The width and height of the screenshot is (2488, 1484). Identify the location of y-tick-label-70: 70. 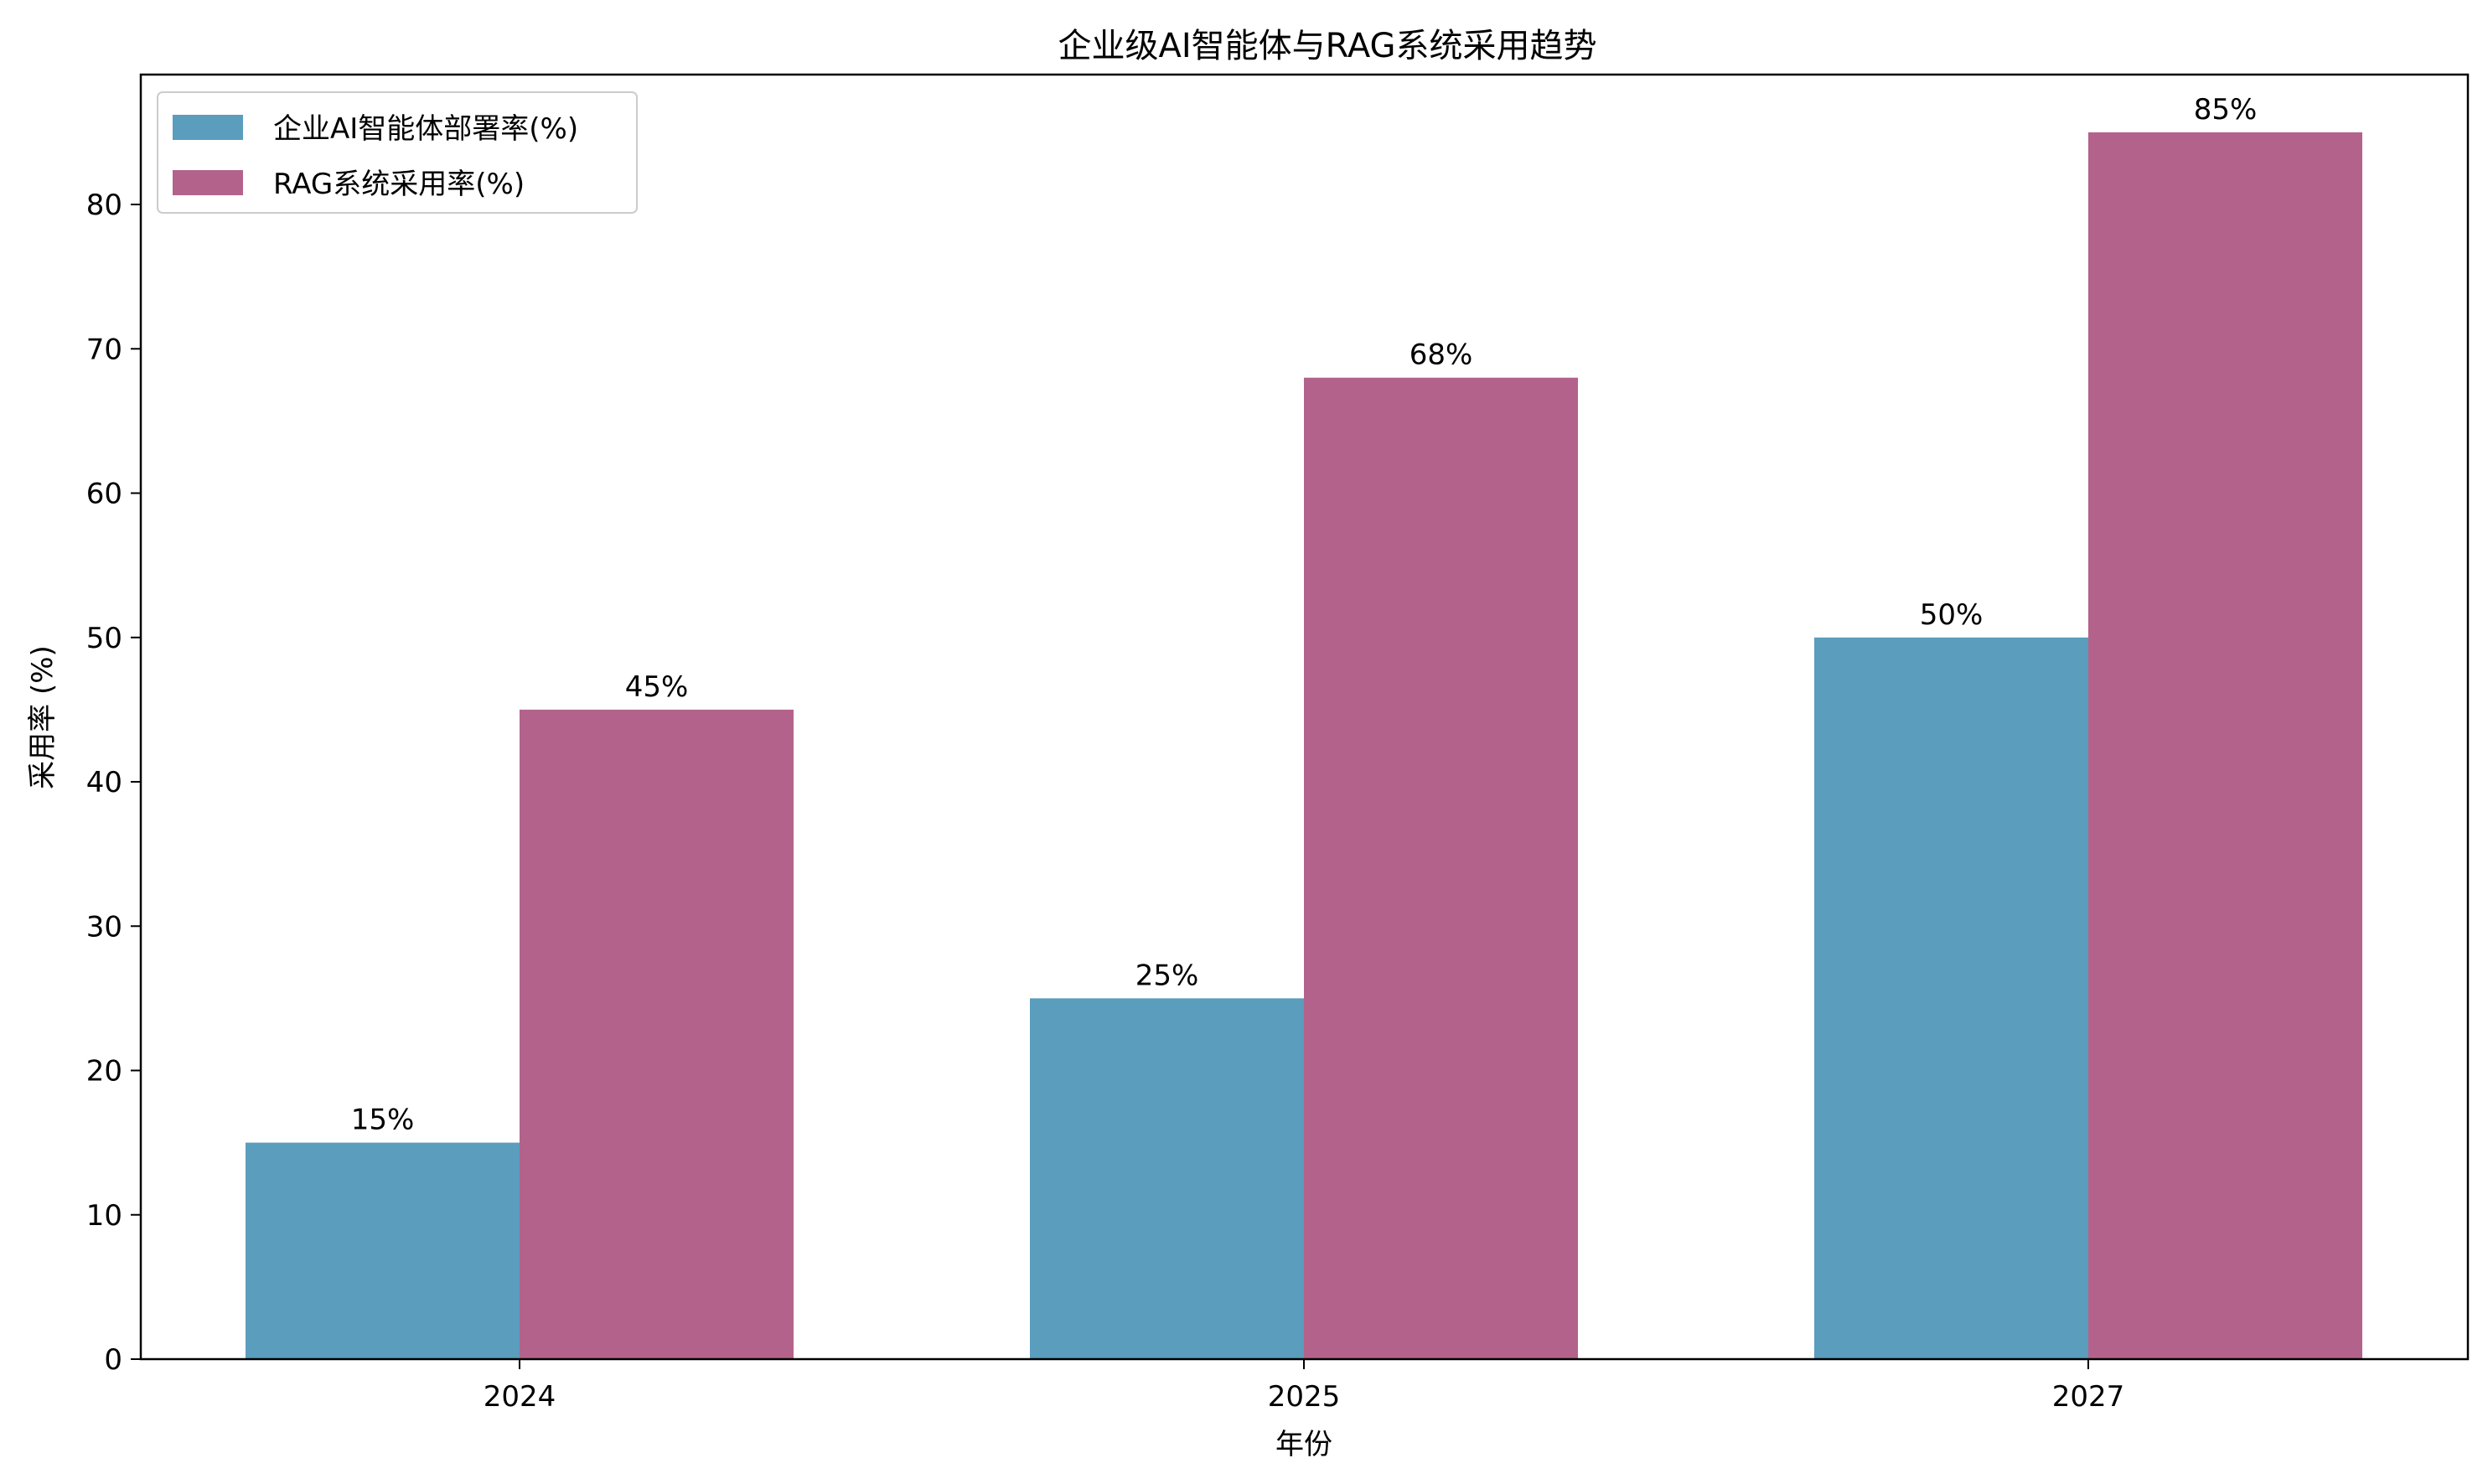
(104, 350).